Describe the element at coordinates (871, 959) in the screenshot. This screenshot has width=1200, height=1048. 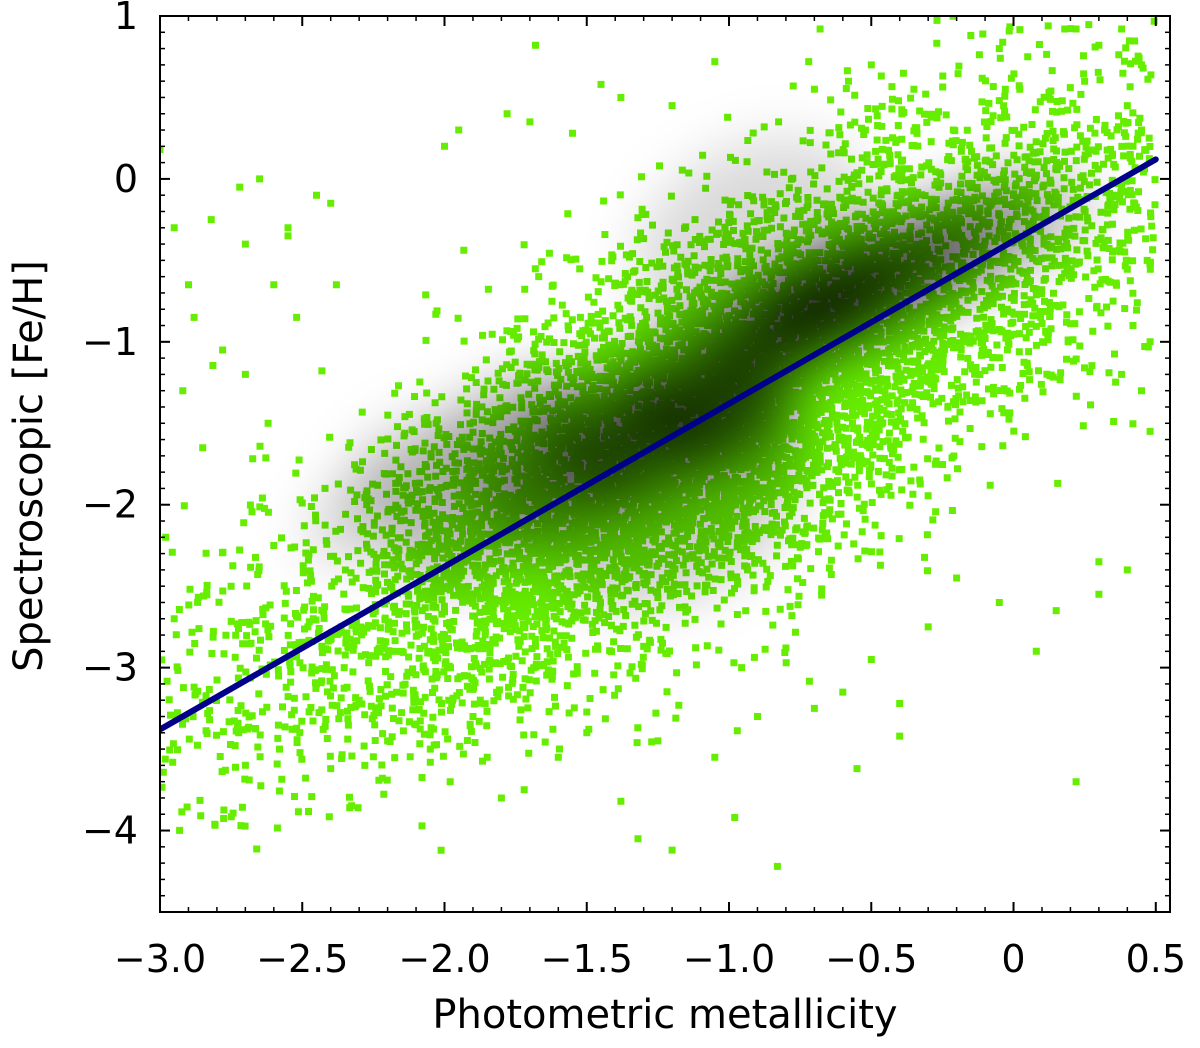
I see `x-tick-label: −0.5` at that location.